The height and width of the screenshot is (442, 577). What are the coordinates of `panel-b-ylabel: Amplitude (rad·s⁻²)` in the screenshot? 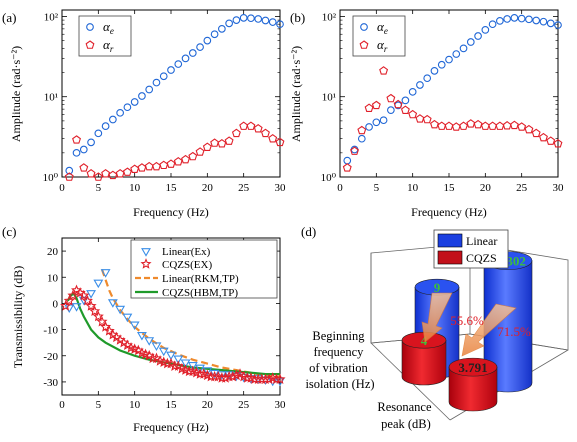 It's located at (296, 94).